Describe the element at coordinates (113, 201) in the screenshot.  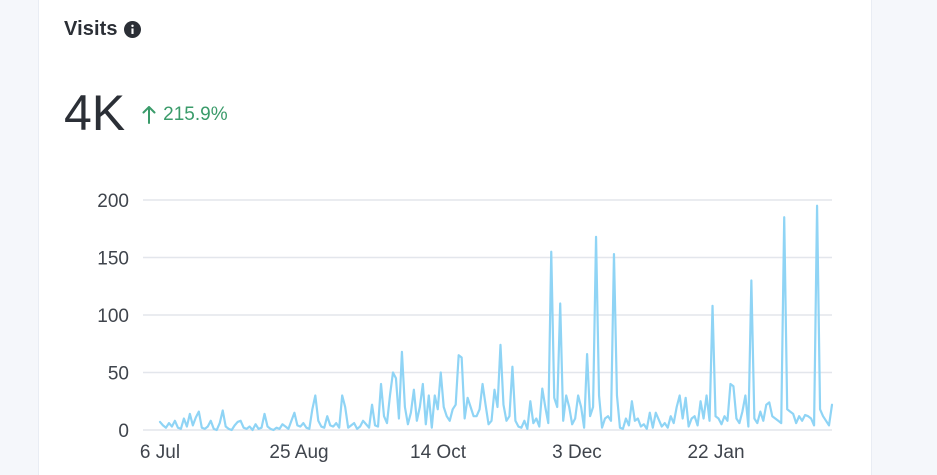
I see `y-tick-label: 200` at that location.